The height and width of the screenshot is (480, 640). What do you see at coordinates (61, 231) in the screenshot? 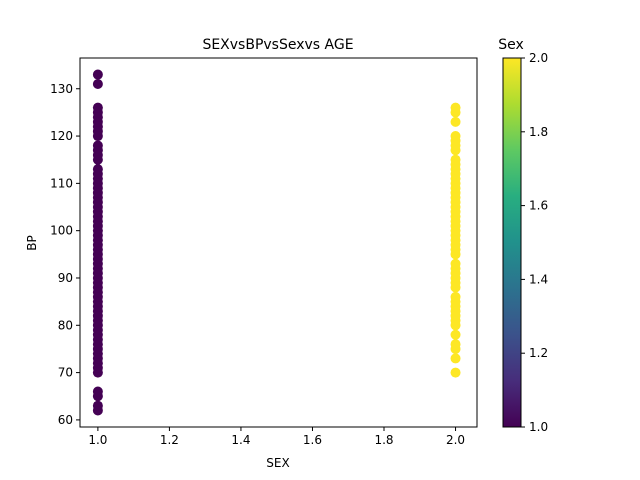
I see `y-tick-label: 100` at bounding box center [61, 231].